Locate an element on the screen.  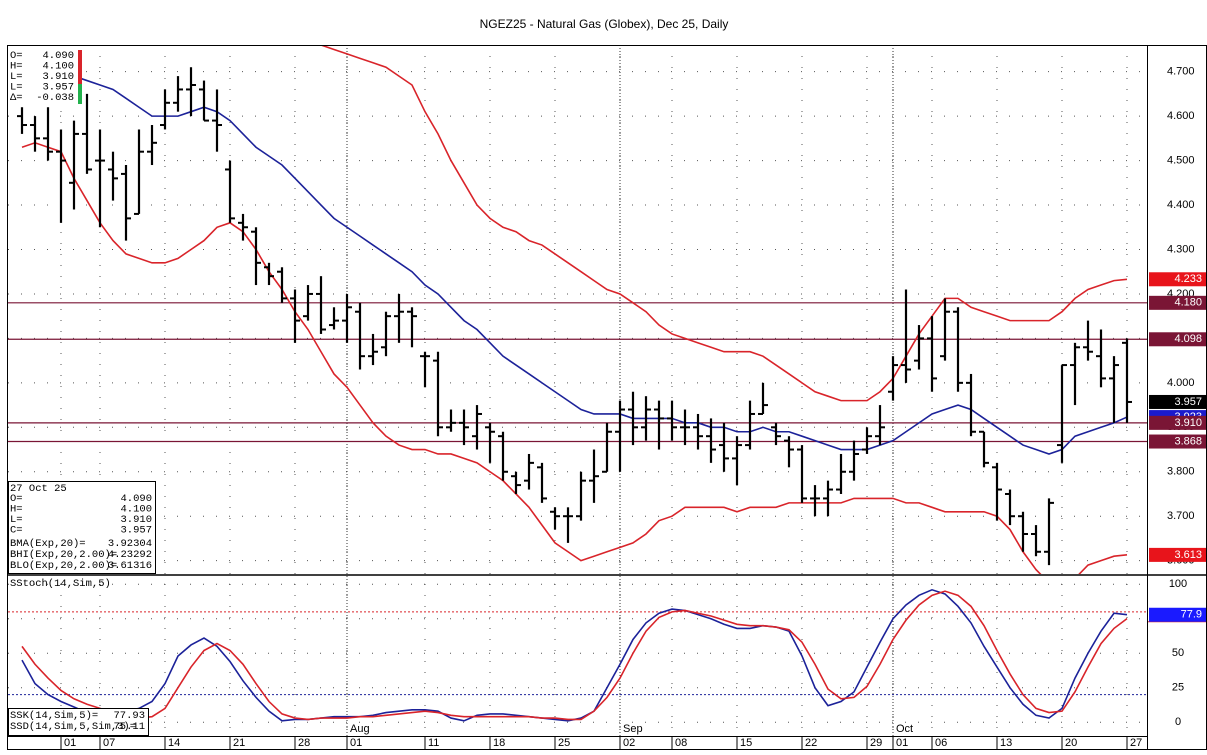
info-label: BHI(Exp,20,2.00)= is located at coordinates (63, 555).